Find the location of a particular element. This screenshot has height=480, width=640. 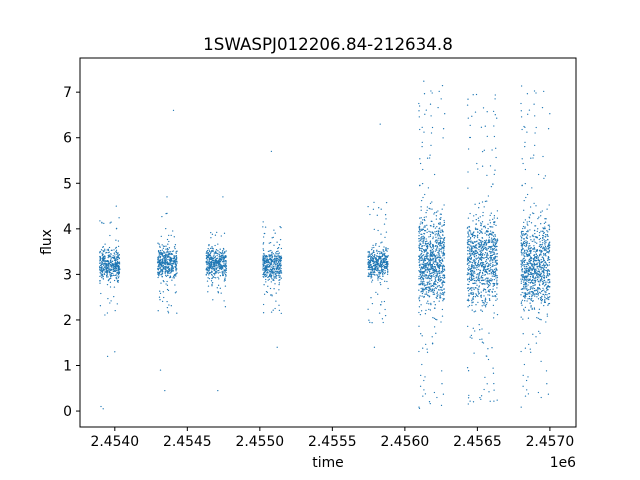

x-tick-label: 2.4555 is located at coordinates (332, 442).